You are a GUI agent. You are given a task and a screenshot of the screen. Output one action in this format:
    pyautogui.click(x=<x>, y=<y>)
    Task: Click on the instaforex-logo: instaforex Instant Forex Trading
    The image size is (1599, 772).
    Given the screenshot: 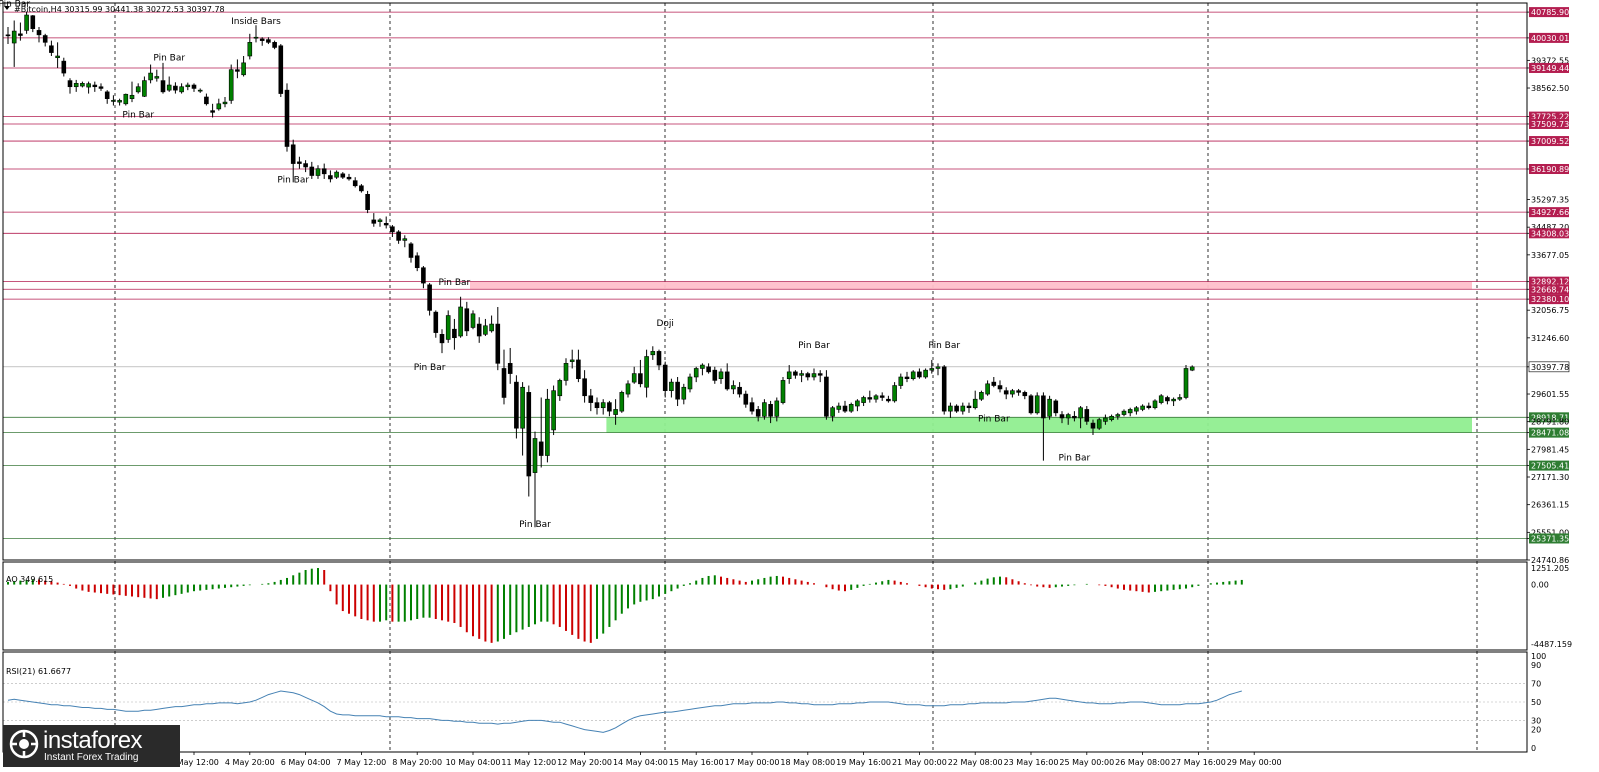 What is the action you would take?
    pyautogui.click(x=91, y=746)
    